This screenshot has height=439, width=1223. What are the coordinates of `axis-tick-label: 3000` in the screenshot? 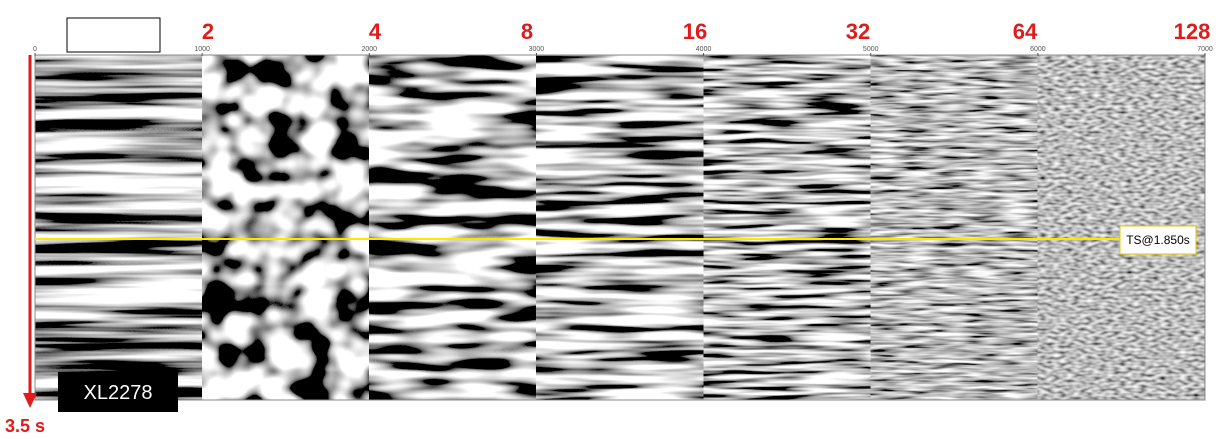 It's located at (537, 49).